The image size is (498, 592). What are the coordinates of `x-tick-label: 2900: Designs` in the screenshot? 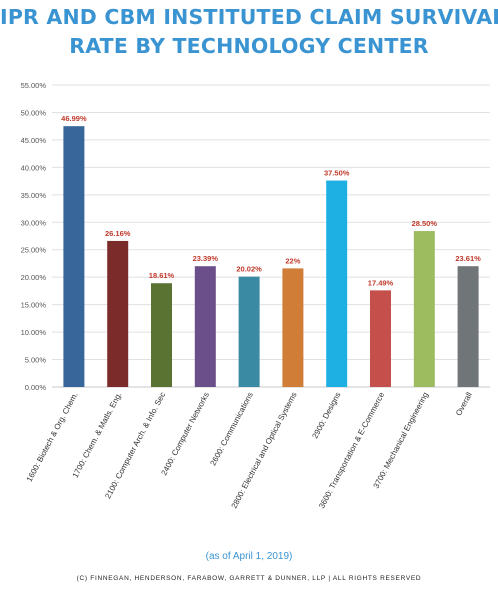 It's located at (327, 415).